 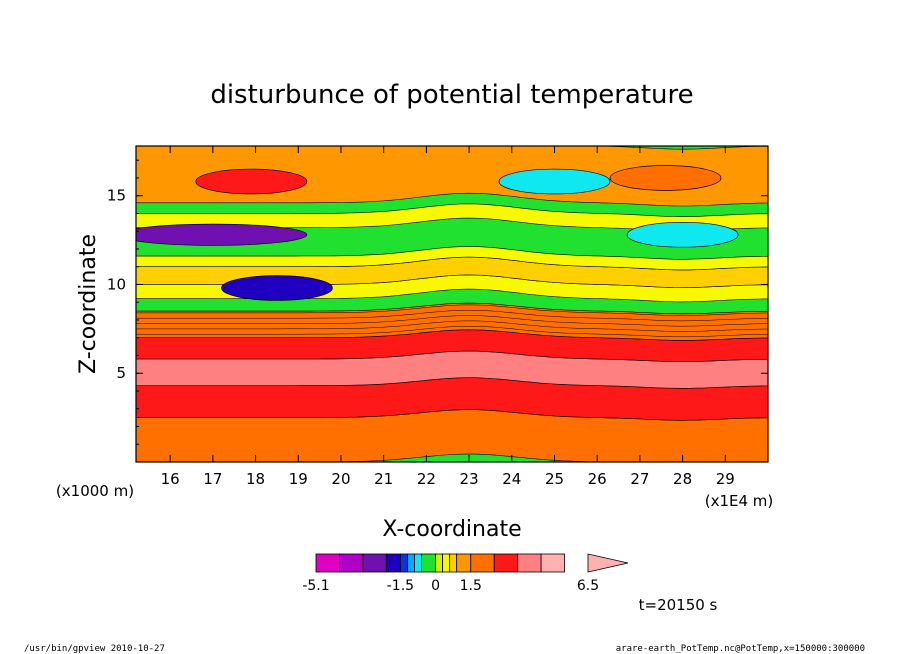 What do you see at coordinates (588, 586) in the screenshot?
I see `colorbar-label: 6.5` at bounding box center [588, 586].